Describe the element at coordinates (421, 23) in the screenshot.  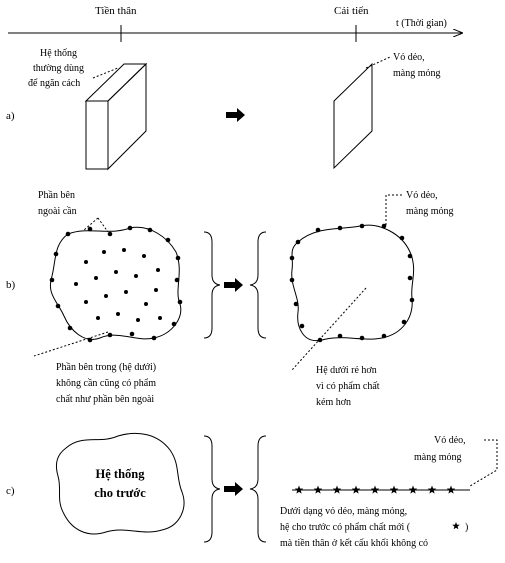
I see `timeline-axis-label: t (Thời gian)` at that location.